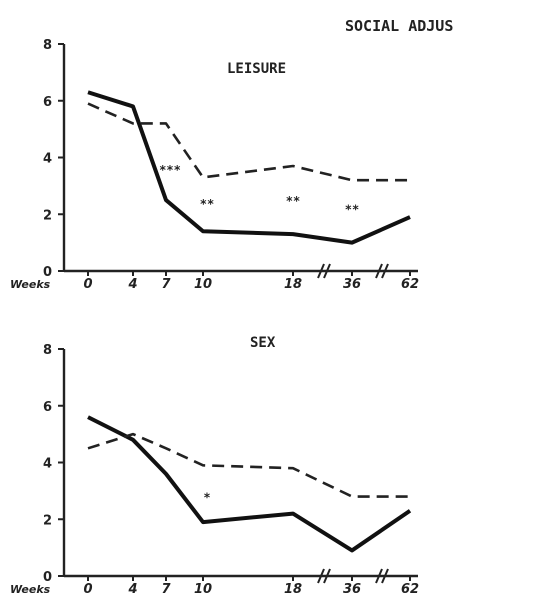 This screenshot has height=614, width=552. What do you see at coordinates (399, 26) in the screenshot?
I see `figure-title: SOCIAL ADJUS` at bounding box center [399, 26].